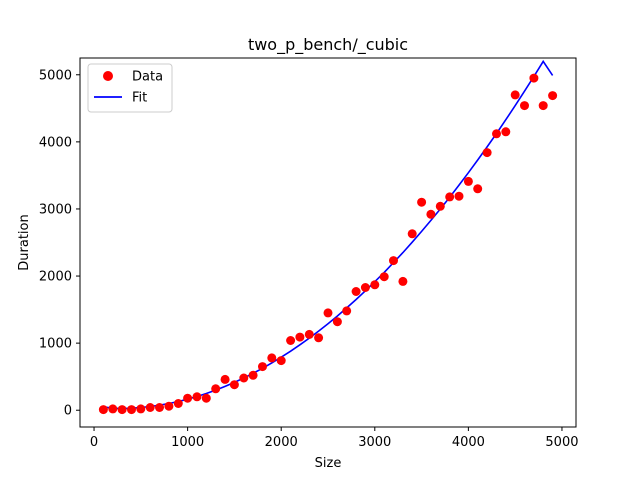 This screenshot has height=480, width=640. What do you see at coordinates (328, 463) in the screenshot?
I see `x-axis-label: Size` at bounding box center [328, 463].